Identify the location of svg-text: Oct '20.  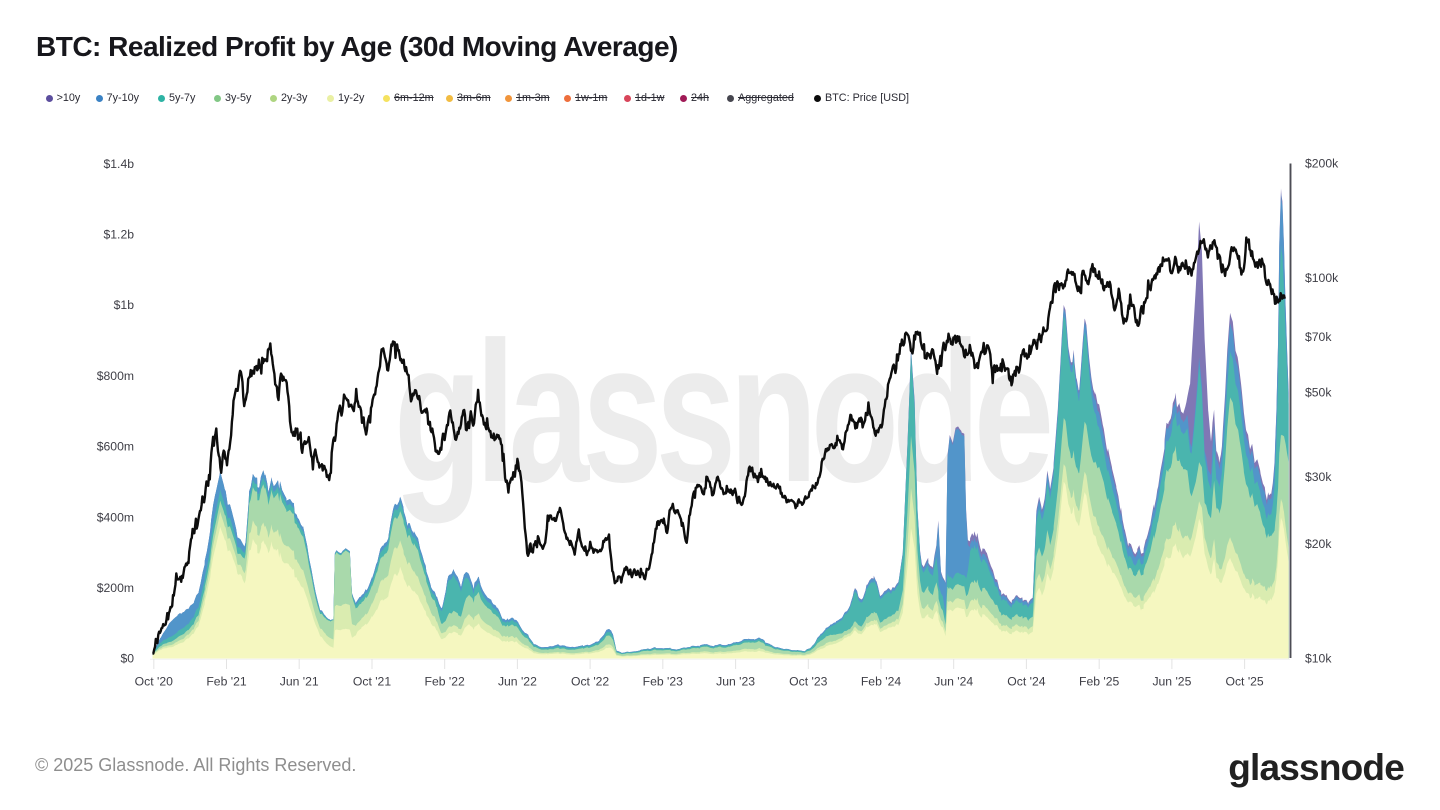
(154, 682).